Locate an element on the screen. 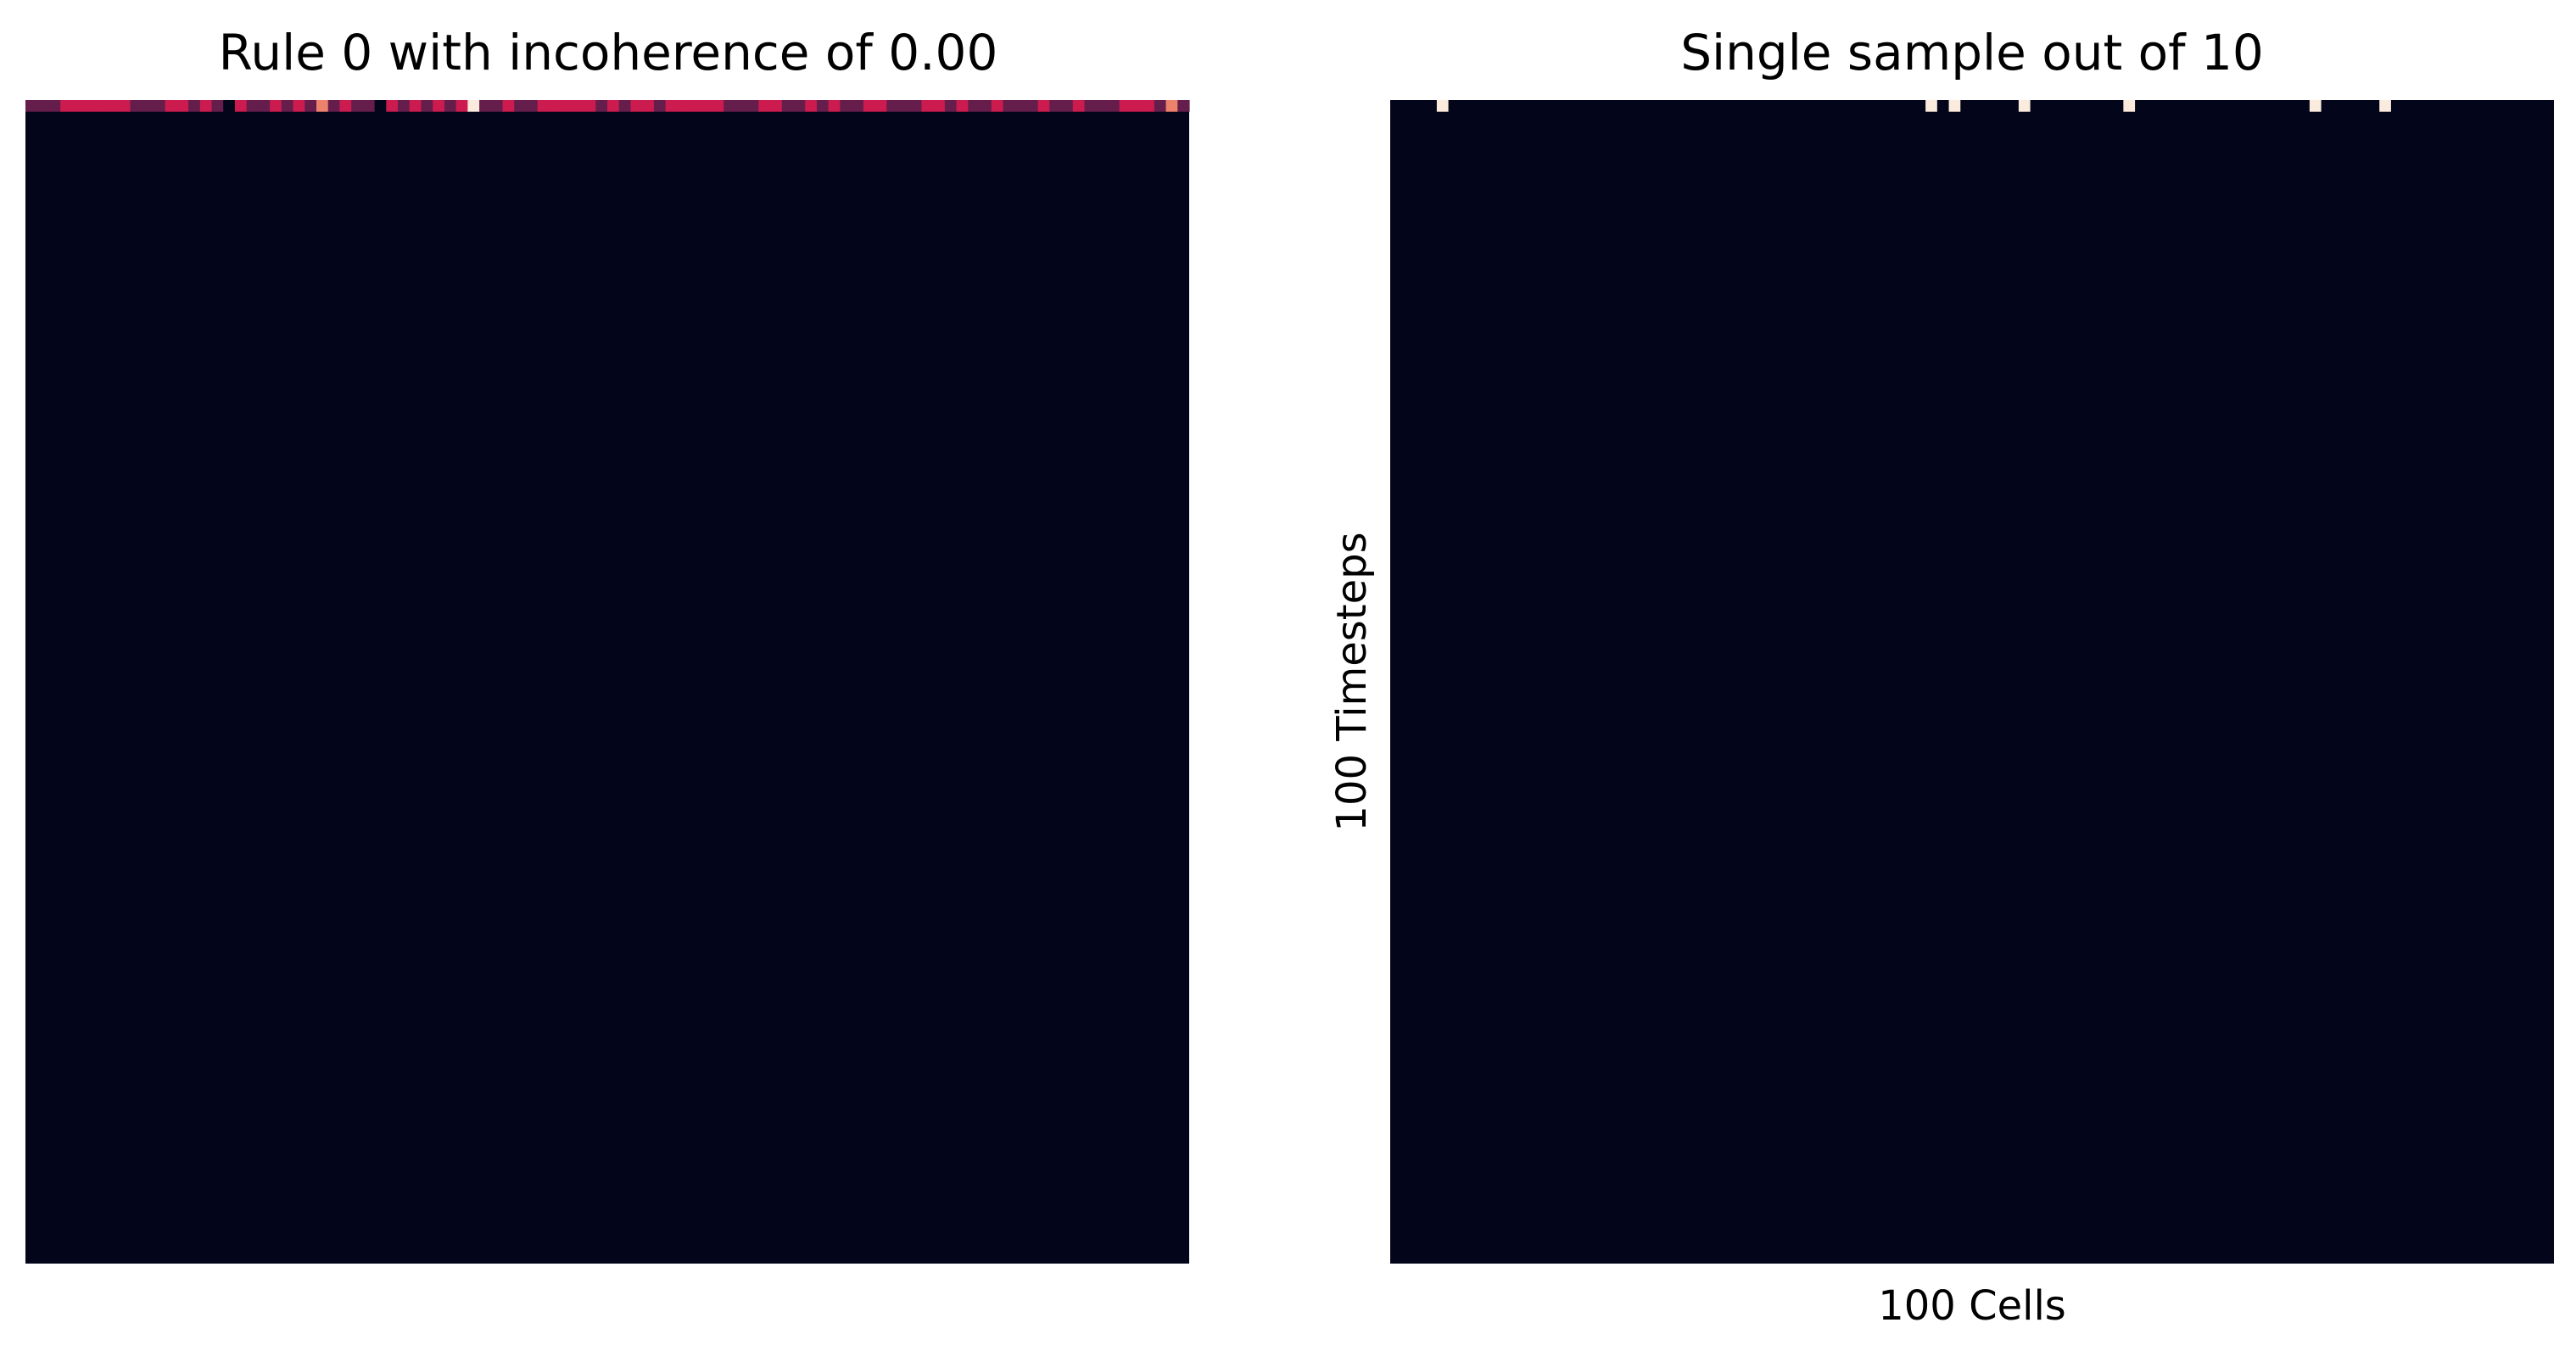 This screenshot has height=1345, width=2576. right-chart-title: Single sample out of 10 is located at coordinates (1972, 52).